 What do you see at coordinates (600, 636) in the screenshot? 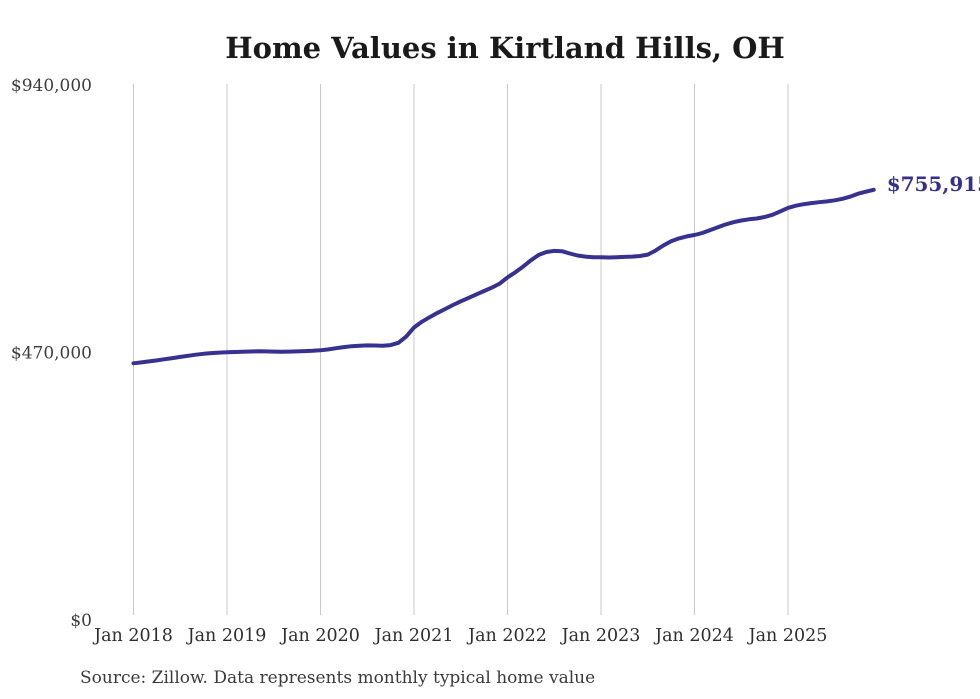
I see `x-tick-label: Jan 2023` at bounding box center [600, 636].